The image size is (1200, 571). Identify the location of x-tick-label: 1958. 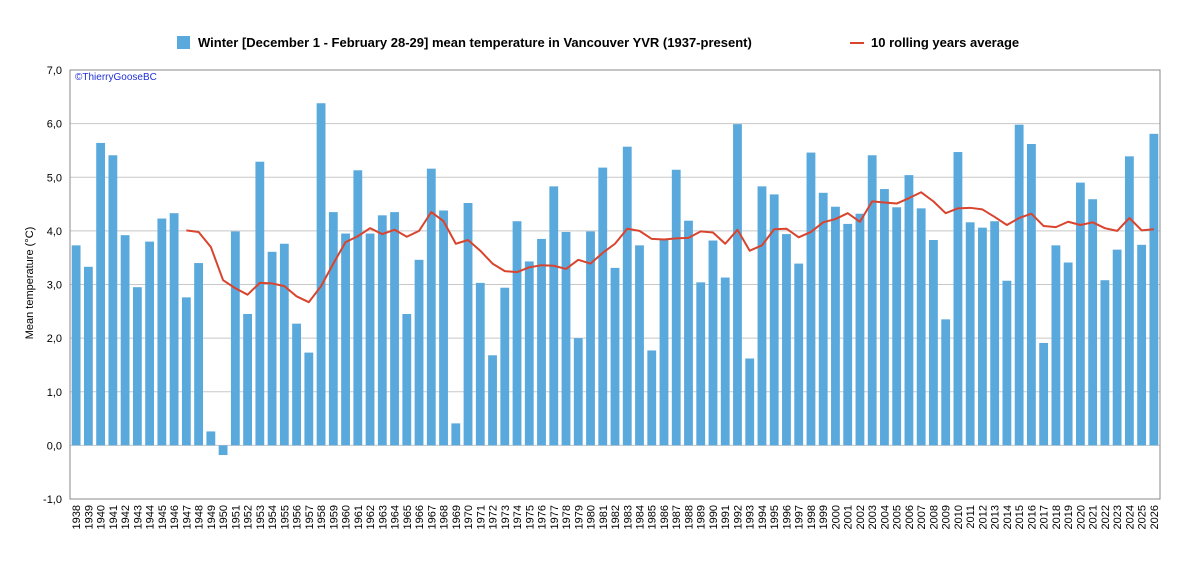
(322, 517).